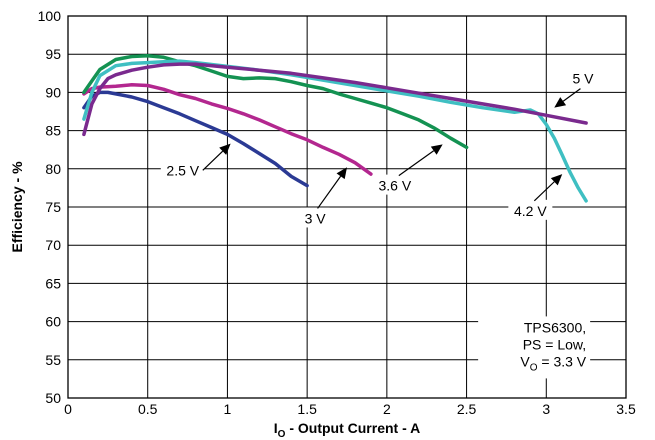  Describe the element at coordinates (561, 361) in the screenshot. I see `condition-note-rest: = 3.3 V` at that location.